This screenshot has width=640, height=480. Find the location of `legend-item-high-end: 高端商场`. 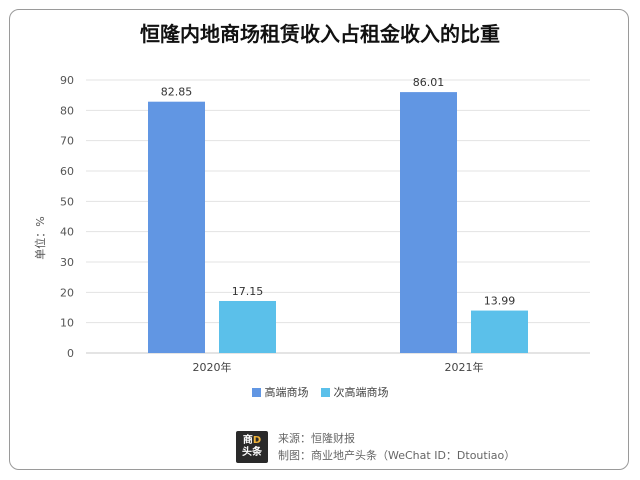

legend-item-high-end: 高端商场 is located at coordinates (280, 392).